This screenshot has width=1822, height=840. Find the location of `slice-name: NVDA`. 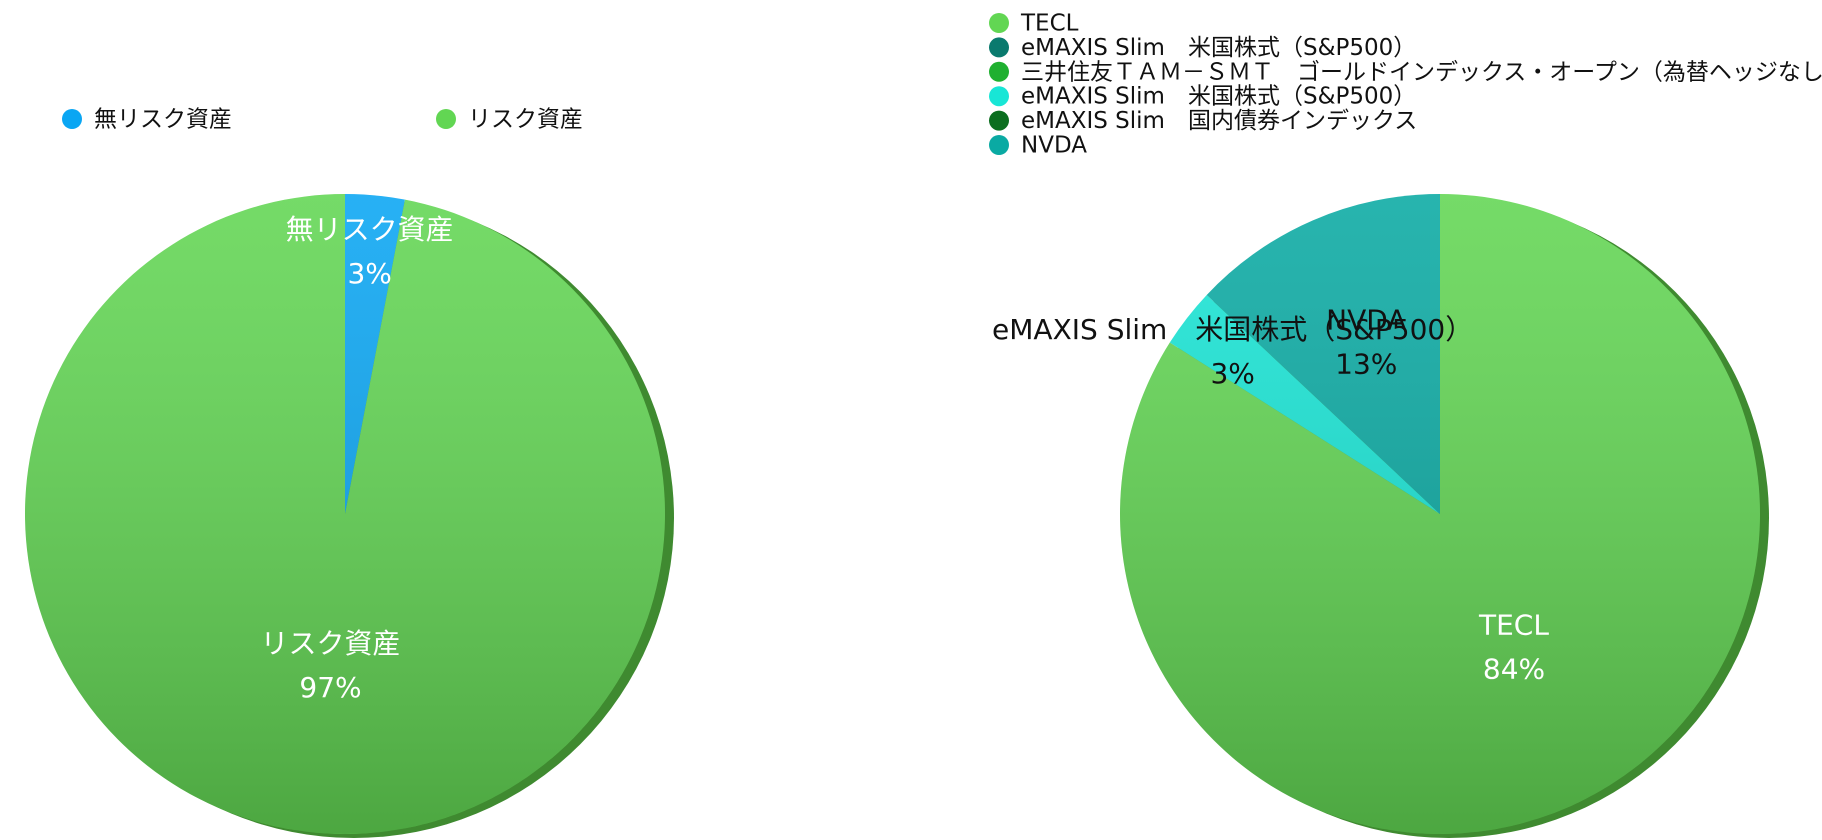

slice-name: NVDA is located at coordinates (1366, 320).